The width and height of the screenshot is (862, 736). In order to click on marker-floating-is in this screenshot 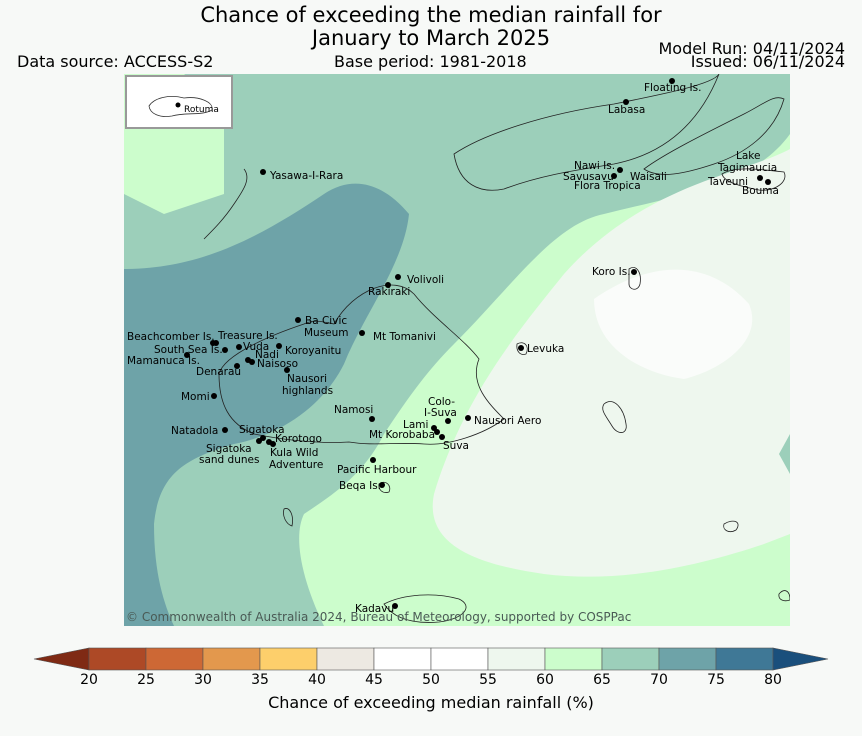, I will do `click(672, 81)`.